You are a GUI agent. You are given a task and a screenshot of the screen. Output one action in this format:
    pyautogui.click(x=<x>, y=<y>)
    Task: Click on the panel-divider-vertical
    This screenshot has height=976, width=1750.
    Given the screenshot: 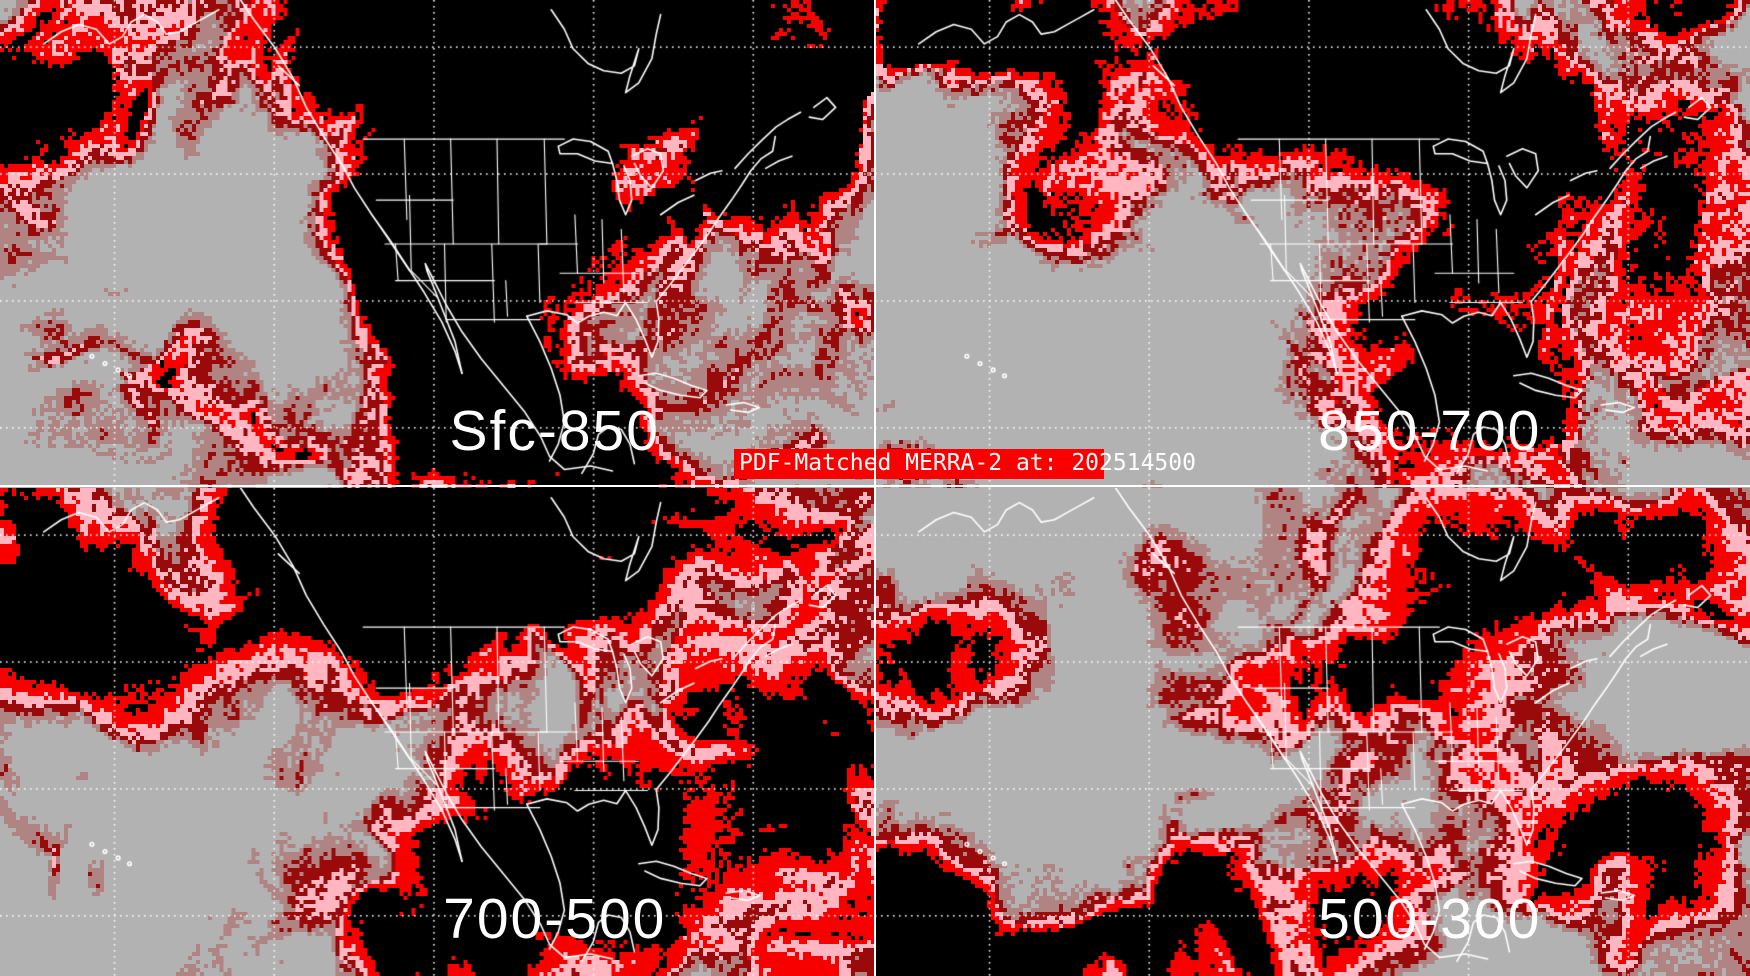 What is the action you would take?
    pyautogui.click(x=875, y=488)
    